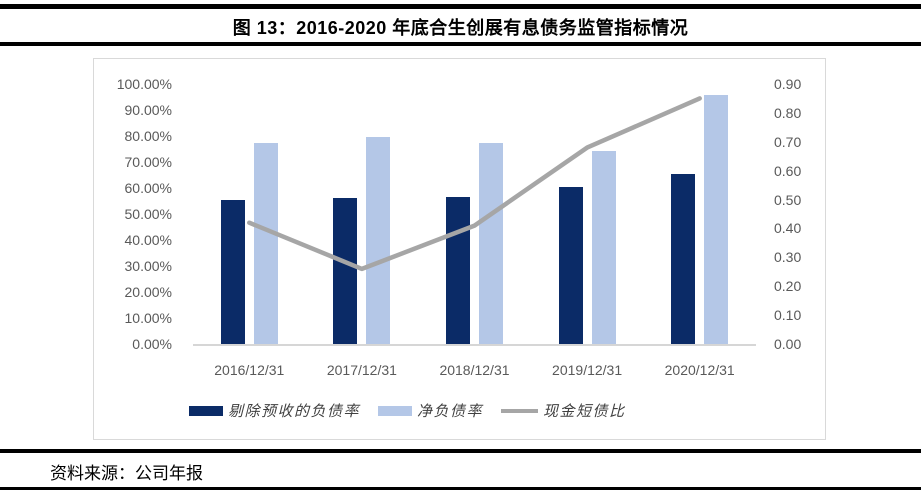  Describe the element at coordinates (148, 292) in the screenshot. I see `left-axis-tick: 20.00%` at that location.